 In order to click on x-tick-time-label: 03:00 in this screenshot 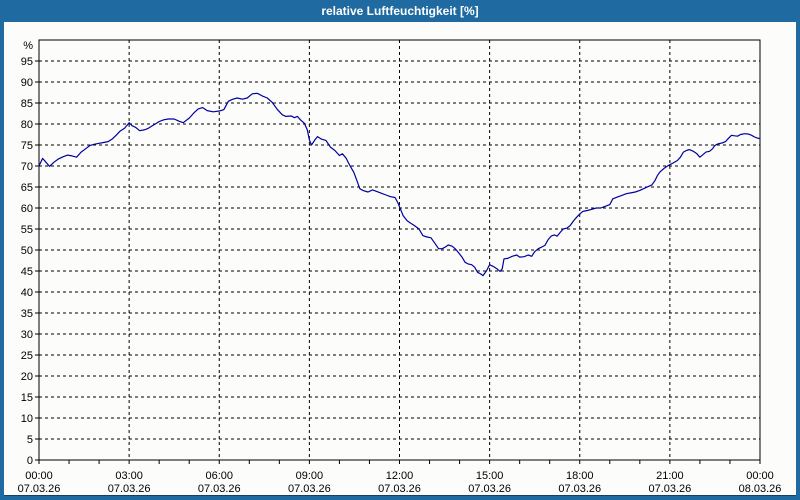, I will do `click(129, 476)`.